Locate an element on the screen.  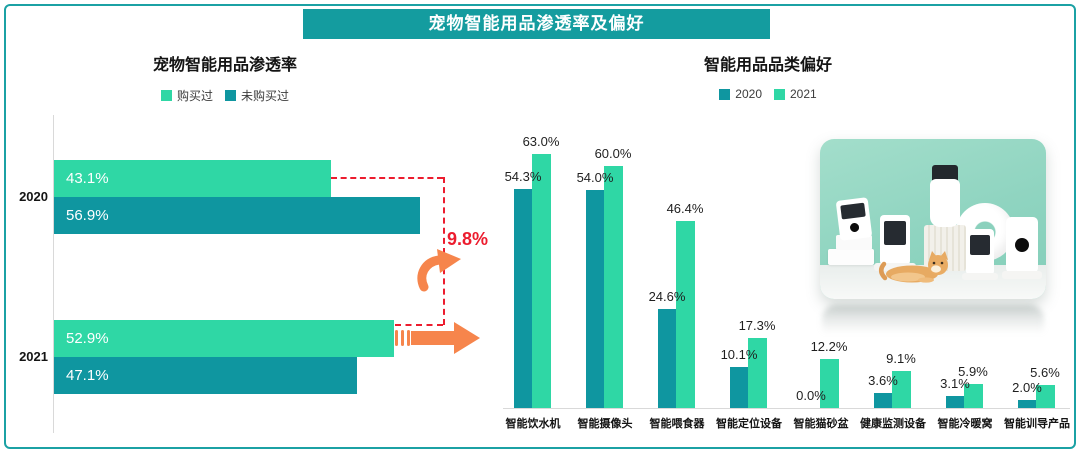
value-label-2021-1: 63.0% is located at coordinates (541, 141).